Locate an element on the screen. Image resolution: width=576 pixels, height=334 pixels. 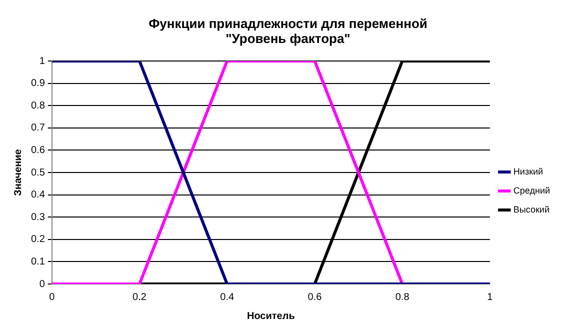
y-tick-label: 0.3 is located at coordinates (38, 217).